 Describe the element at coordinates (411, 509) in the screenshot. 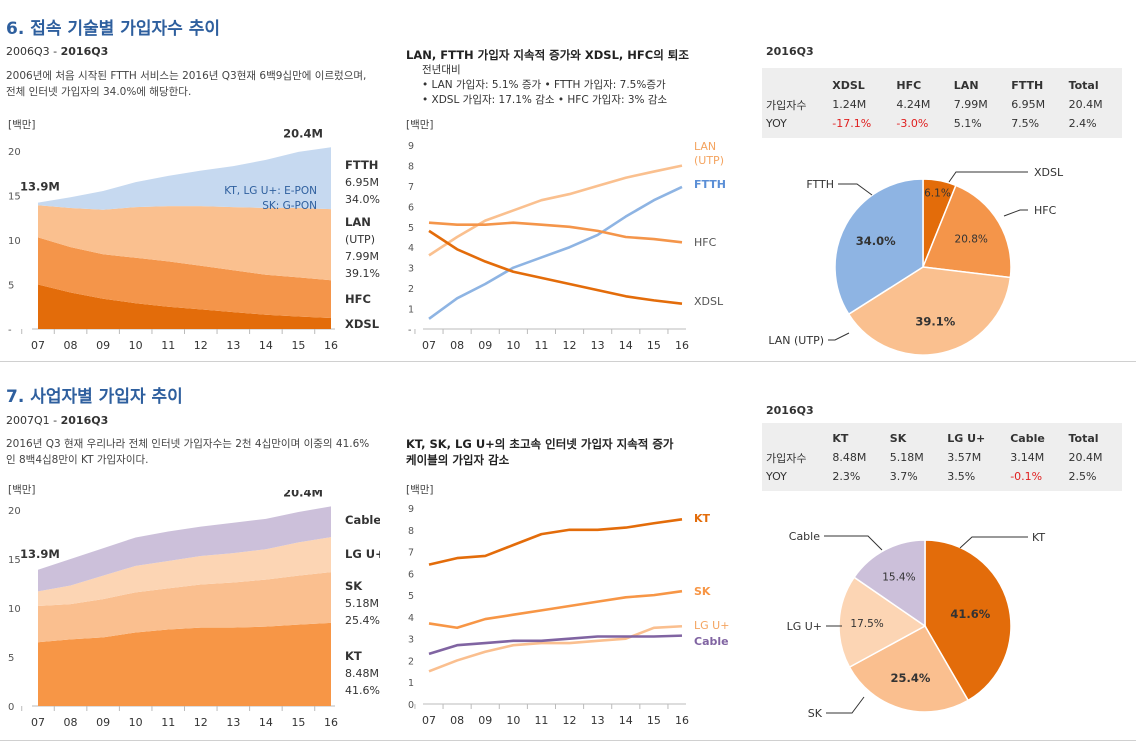

I see `y-tick-label: 9` at that location.